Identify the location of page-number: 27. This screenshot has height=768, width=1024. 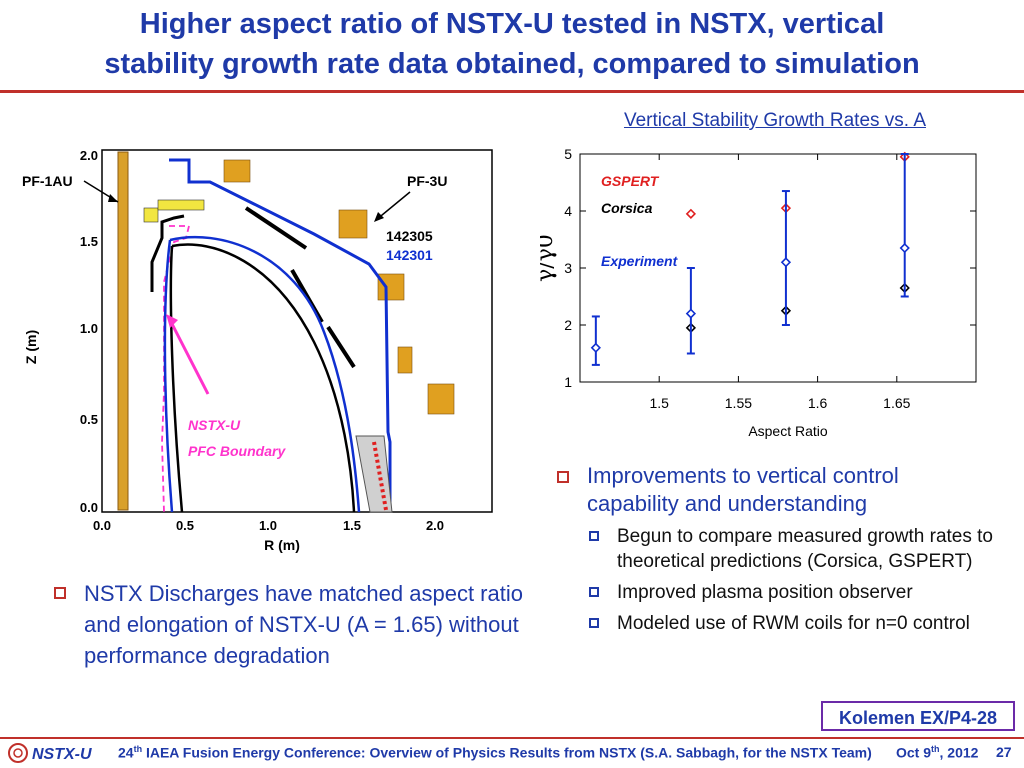
(1004, 752).